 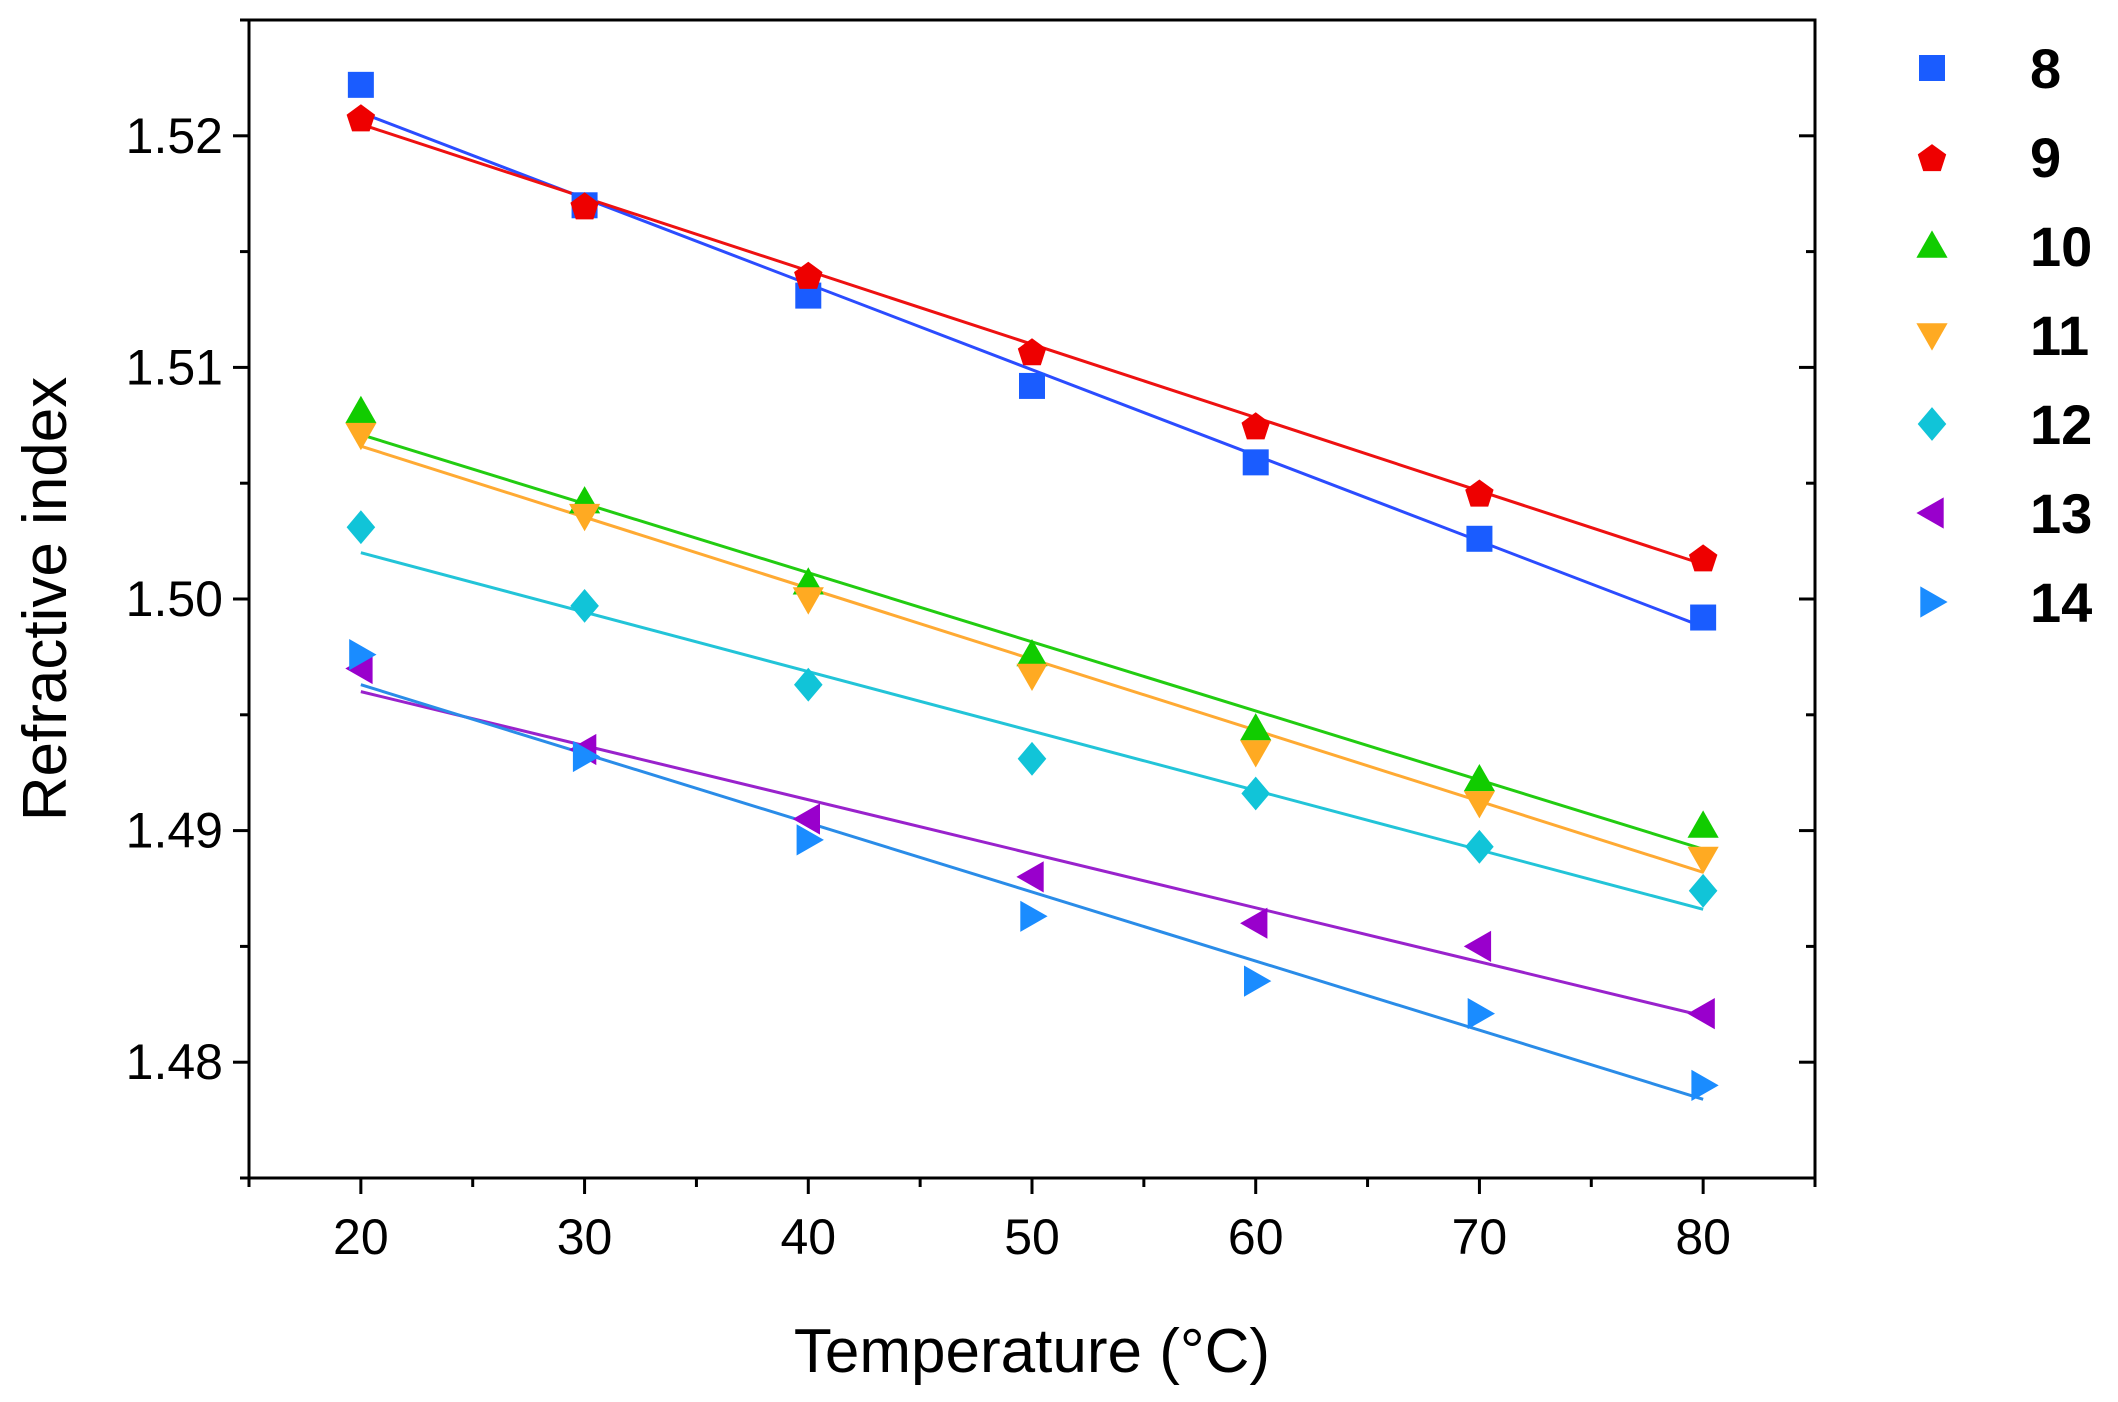 I want to click on x-tick-label: 20, so click(x=361, y=1237).